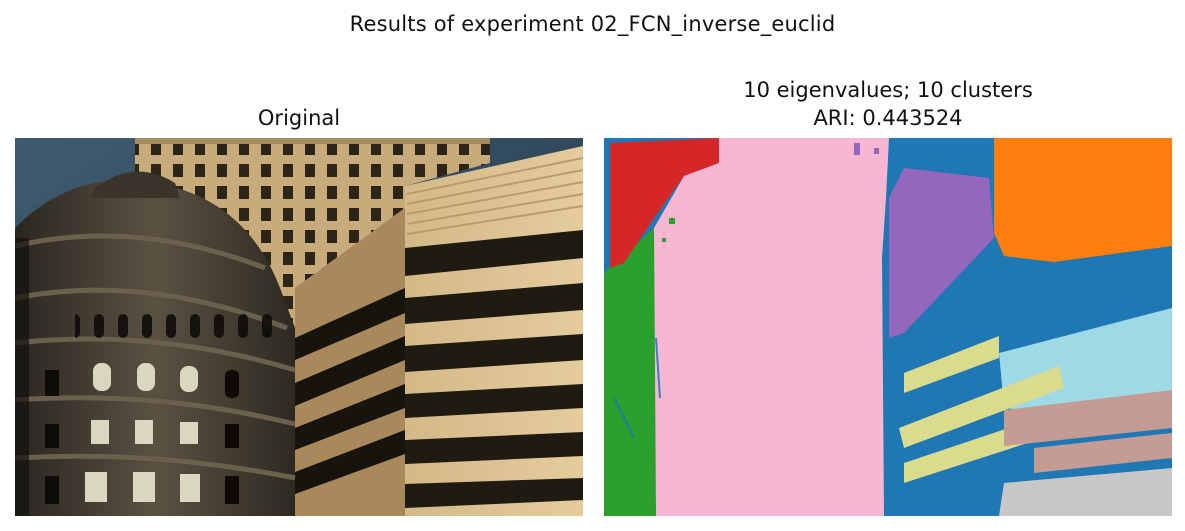  What do you see at coordinates (888, 90) in the screenshot?
I see `segmentation-title-line1: 10 eigenvalues; 10 clusters` at bounding box center [888, 90].